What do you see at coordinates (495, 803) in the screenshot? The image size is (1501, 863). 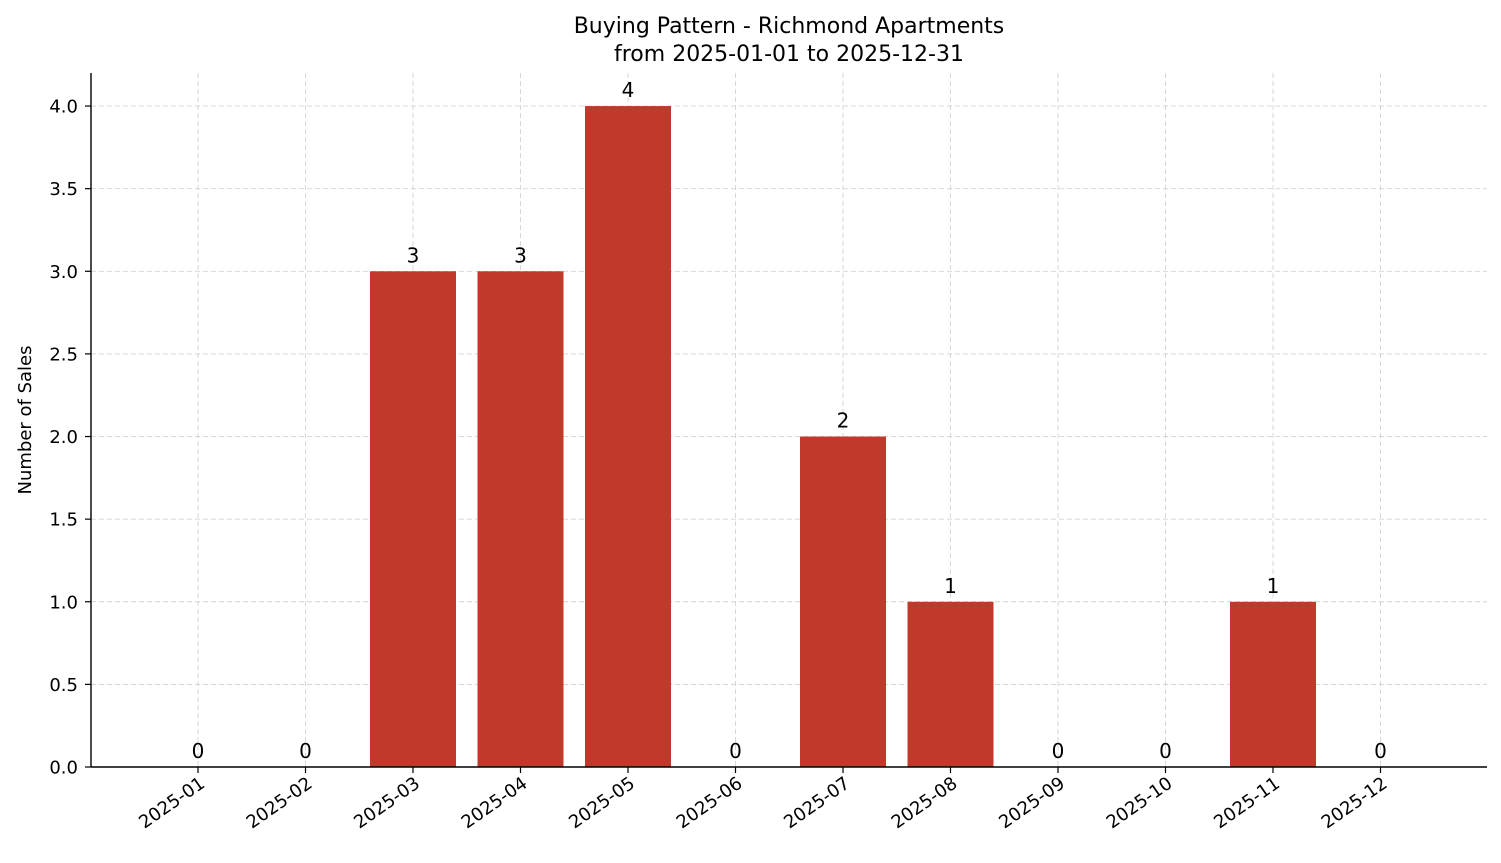 I see `x-tick-label: 2025-04` at bounding box center [495, 803].